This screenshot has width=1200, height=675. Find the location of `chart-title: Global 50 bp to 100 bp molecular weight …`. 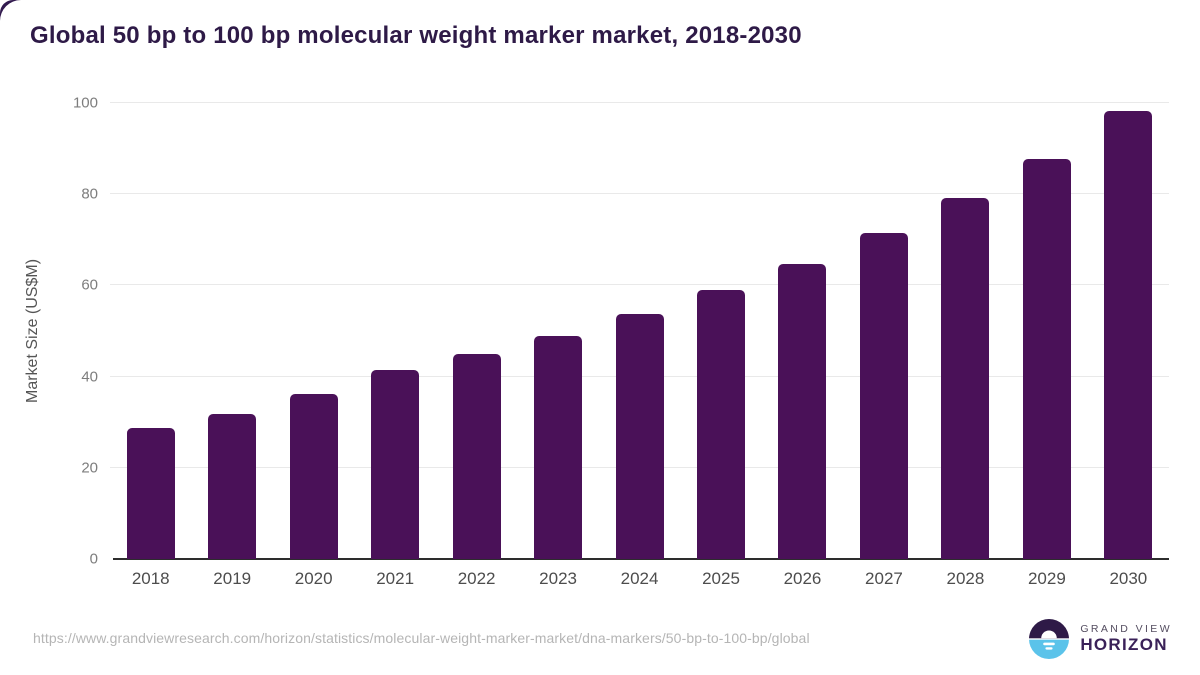

chart-title: Global 50 bp to 100 bp molecular weight … is located at coordinates (416, 35).